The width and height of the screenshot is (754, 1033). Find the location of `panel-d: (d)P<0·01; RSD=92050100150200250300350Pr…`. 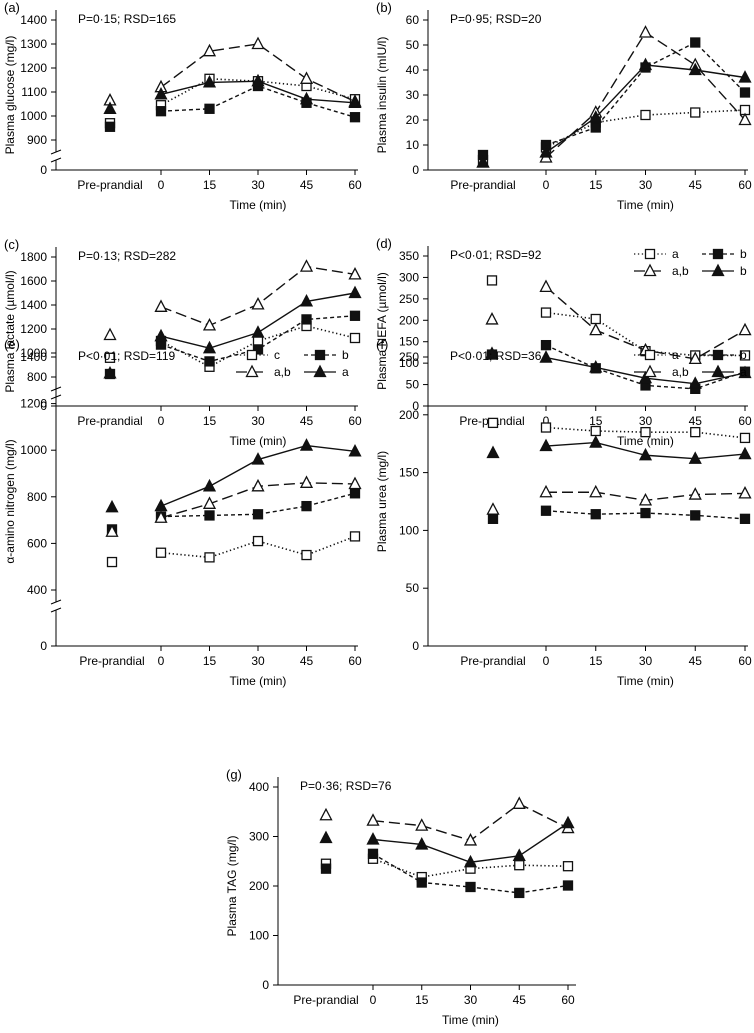

panel-d: (d)P<0·01; RSD=92050100150200250300350Pr… is located at coordinates (563, 342).